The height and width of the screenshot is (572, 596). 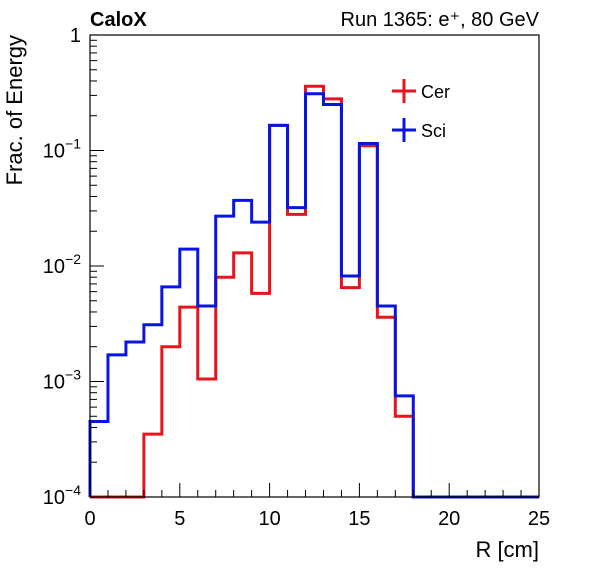 I want to click on experiment-label: CaloX, so click(x=118, y=20).